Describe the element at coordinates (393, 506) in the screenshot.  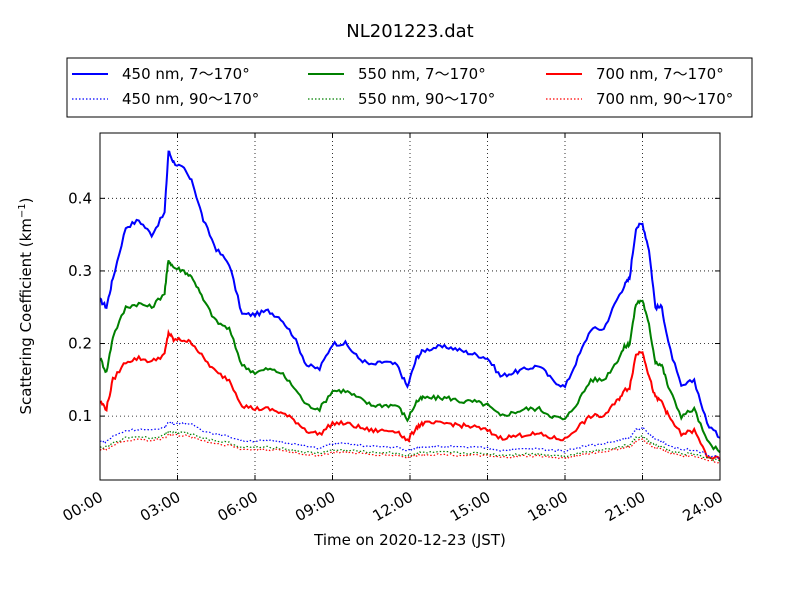
I see `x-tick-label: 12:00` at that location.